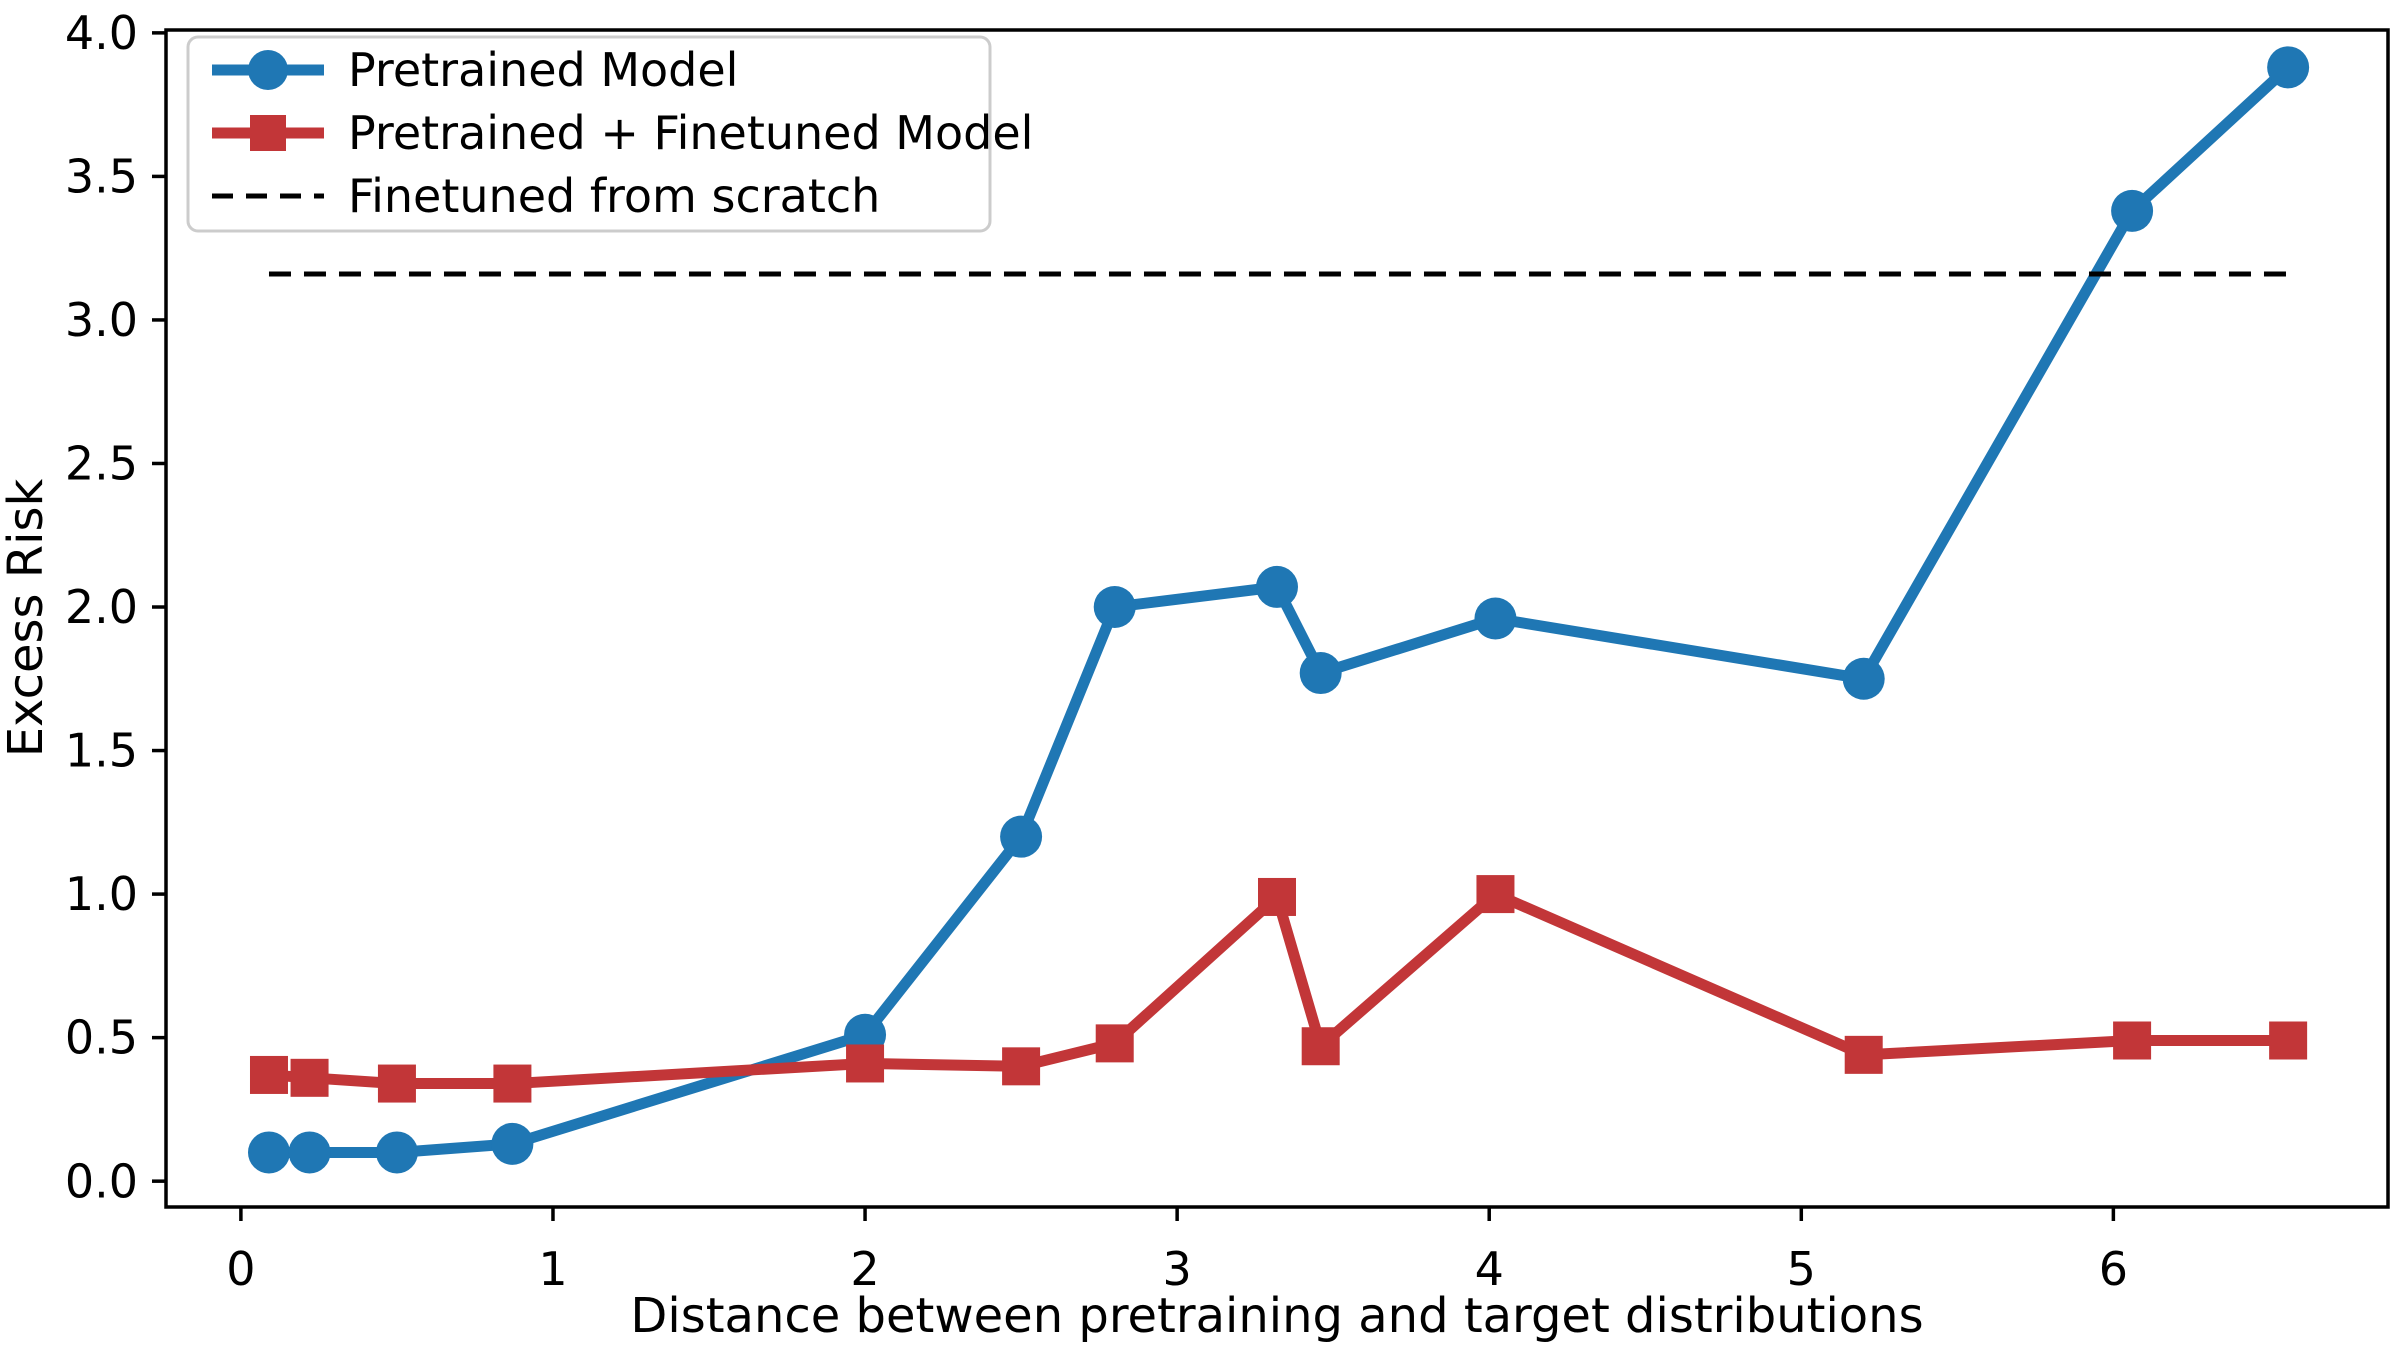  I want to click on legend-entry-pretrained: Pretrained Model, so click(475, 70).